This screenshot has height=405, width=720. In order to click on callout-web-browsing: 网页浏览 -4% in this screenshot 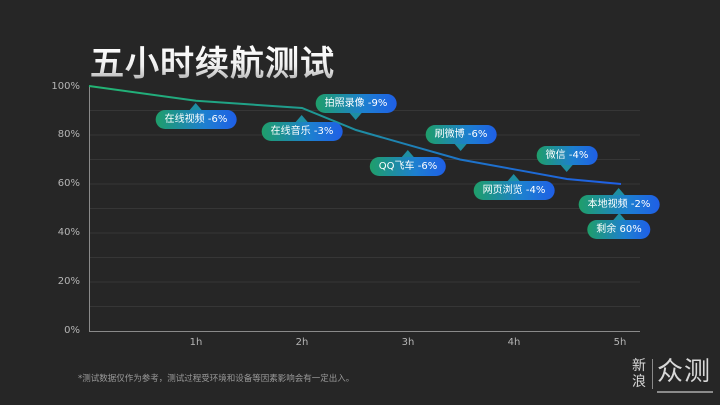, I will do `click(514, 187)`.